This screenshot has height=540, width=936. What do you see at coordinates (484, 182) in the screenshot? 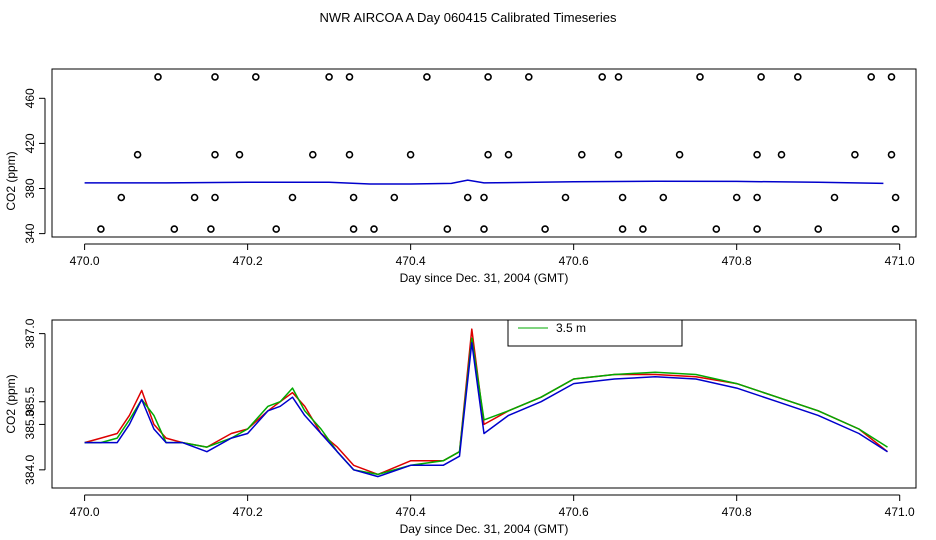
I see `series-line` at bounding box center [484, 182].